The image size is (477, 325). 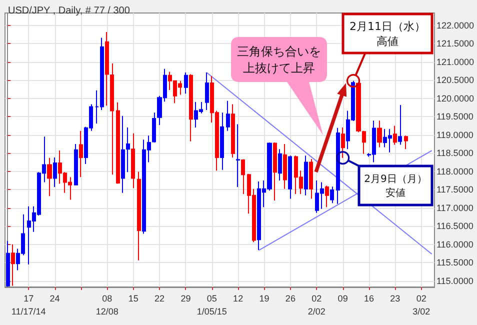 I want to click on x-tick-label: 02 3/02, so click(x=421, y=305).